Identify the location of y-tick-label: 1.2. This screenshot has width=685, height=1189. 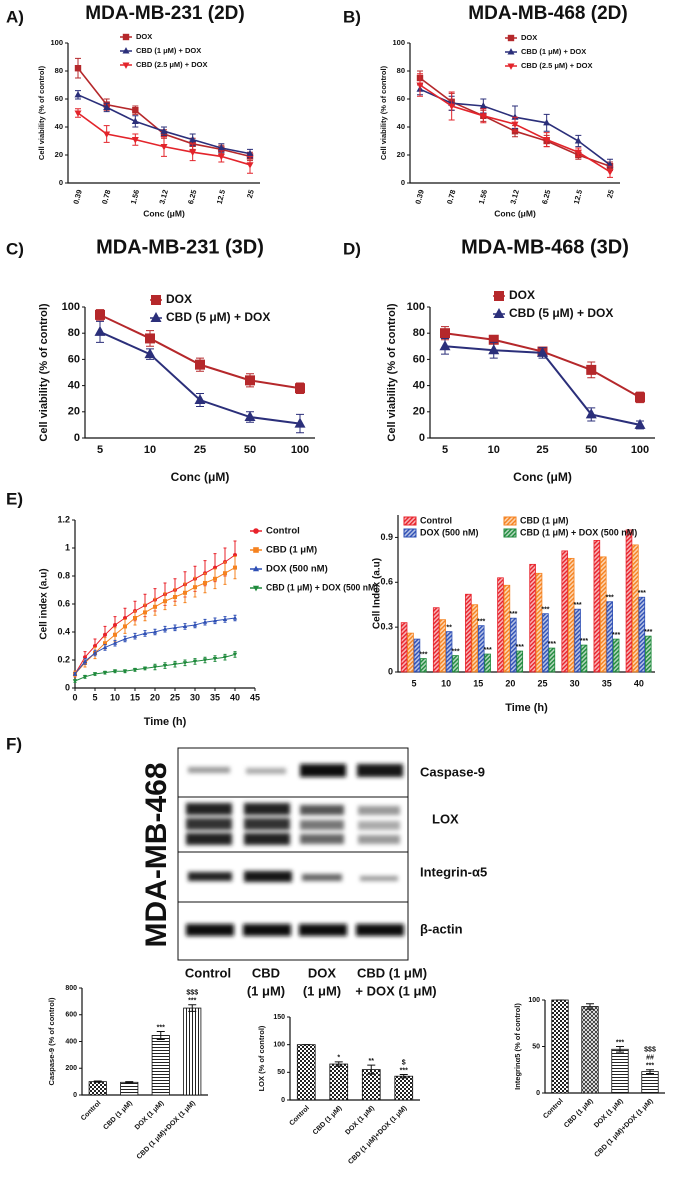
(63, 519).